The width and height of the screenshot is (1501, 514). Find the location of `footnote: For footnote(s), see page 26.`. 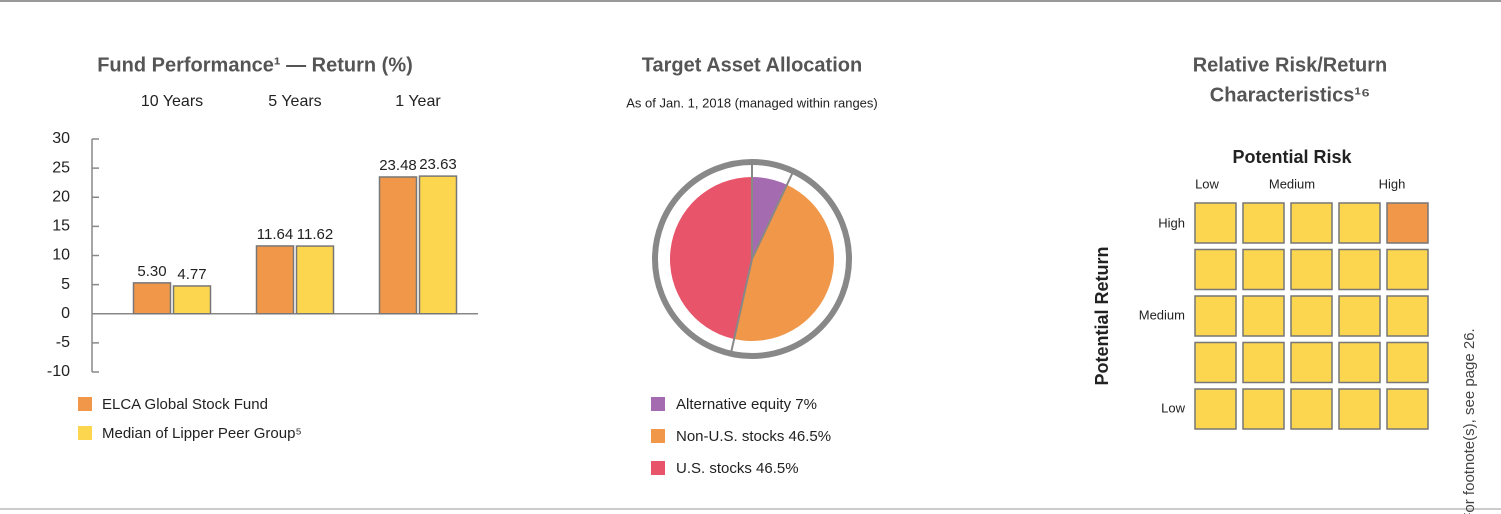

footnote: For footnote(s), see page 26. is located at coordinates (1469, 421).